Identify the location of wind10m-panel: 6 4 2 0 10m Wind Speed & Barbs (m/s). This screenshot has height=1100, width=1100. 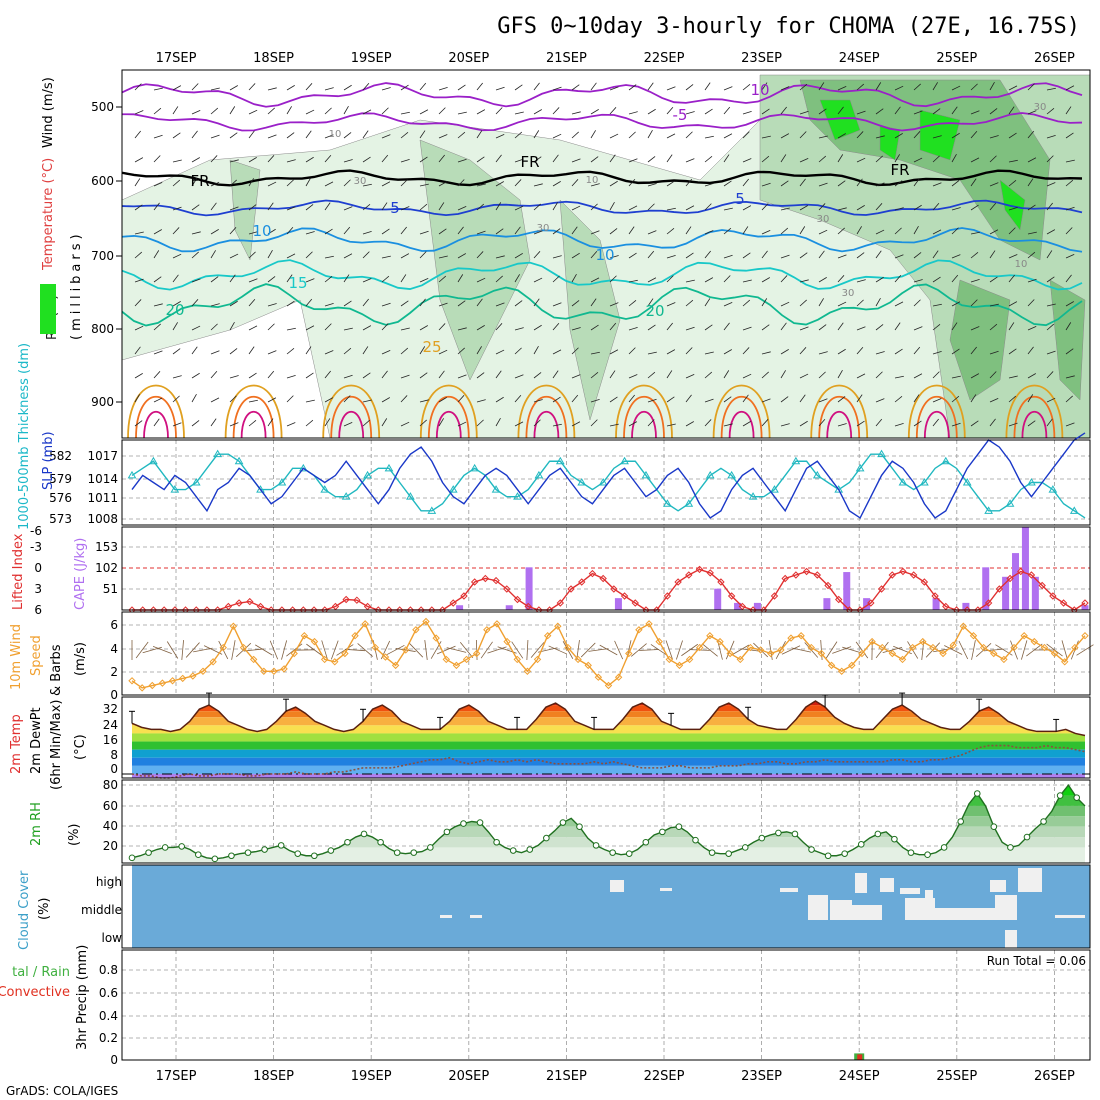
(551, 656).